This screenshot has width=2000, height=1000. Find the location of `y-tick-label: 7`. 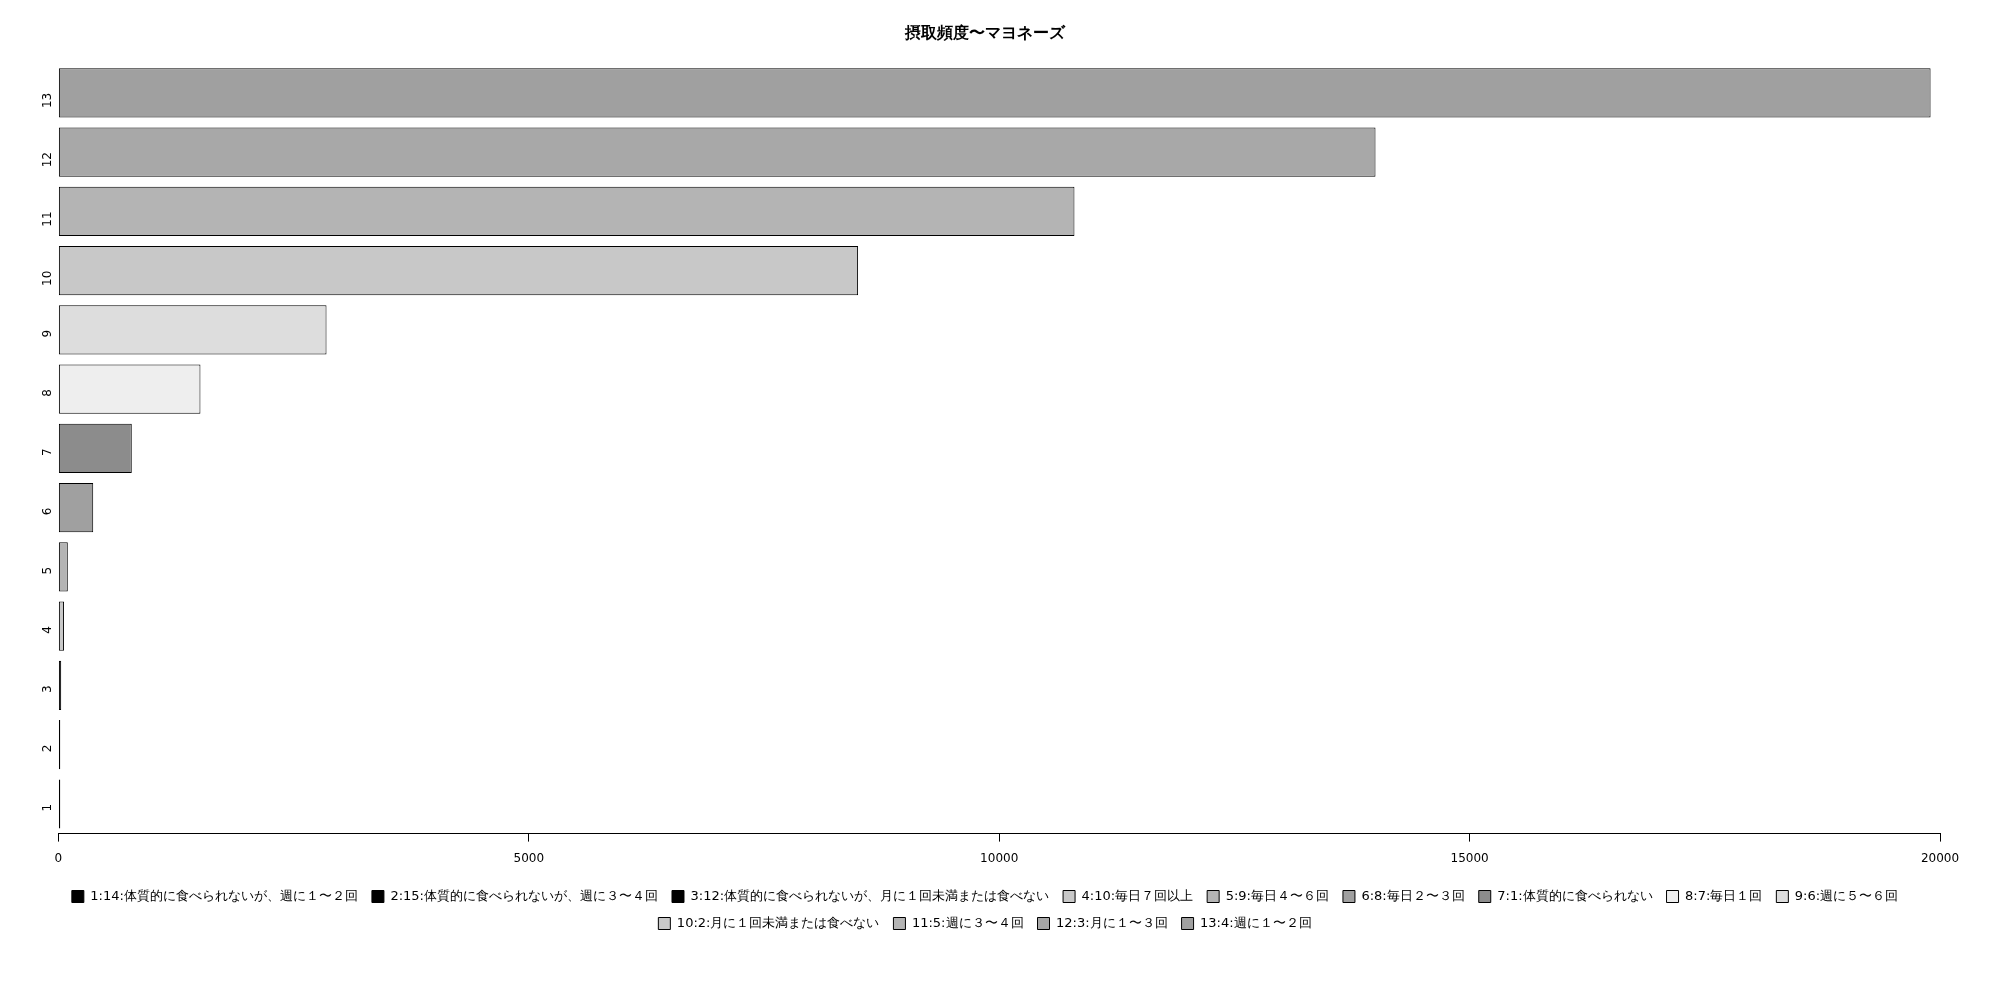

y-tick-label: 7 is located at coordinates (46, 452).